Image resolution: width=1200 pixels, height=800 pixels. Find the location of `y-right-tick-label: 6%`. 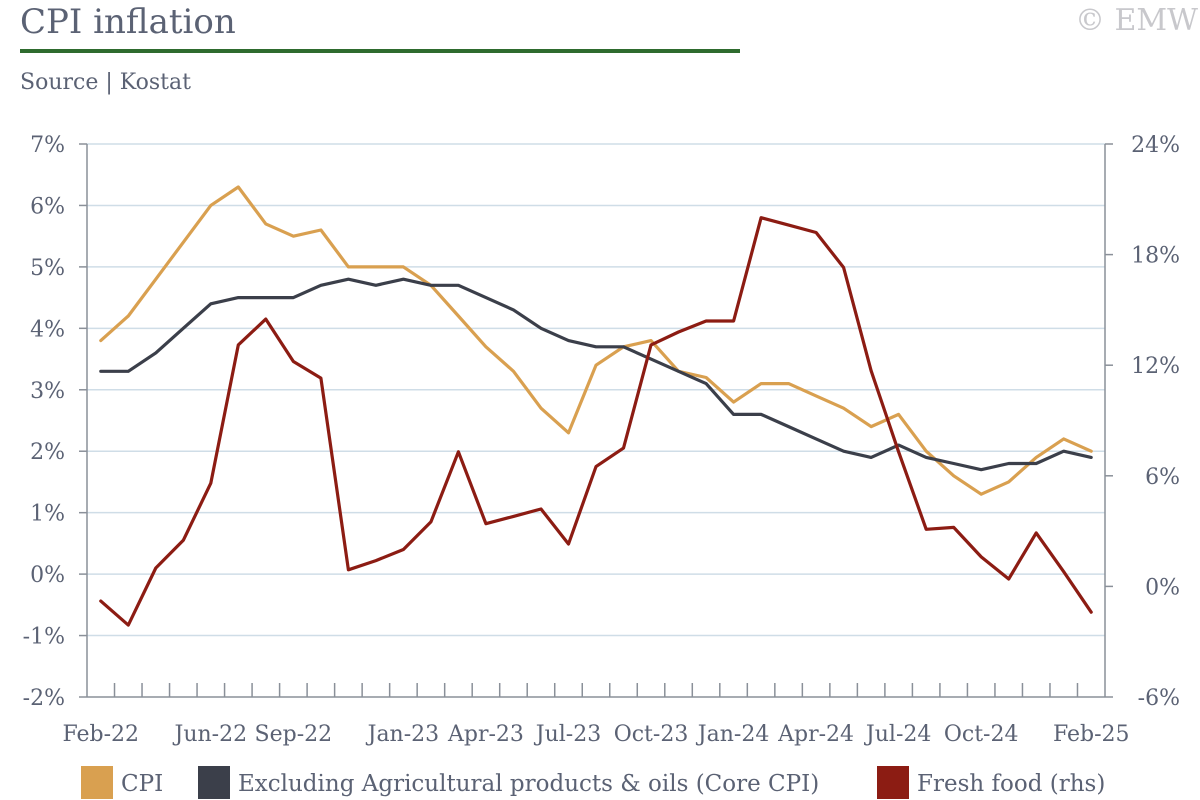

y-right-tick-label: 6% is located at coordinates (1162, 477).